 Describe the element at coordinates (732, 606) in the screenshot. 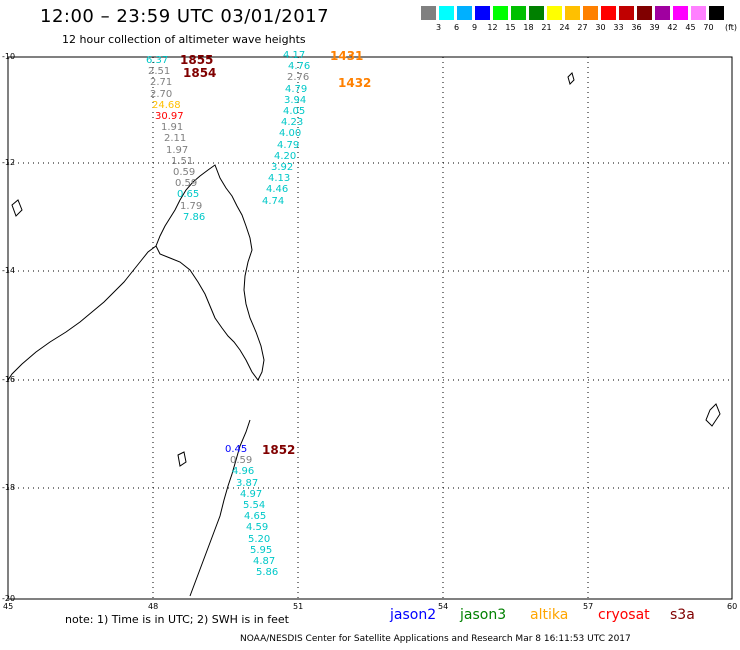

I see `longitude-label: 60` at that location.